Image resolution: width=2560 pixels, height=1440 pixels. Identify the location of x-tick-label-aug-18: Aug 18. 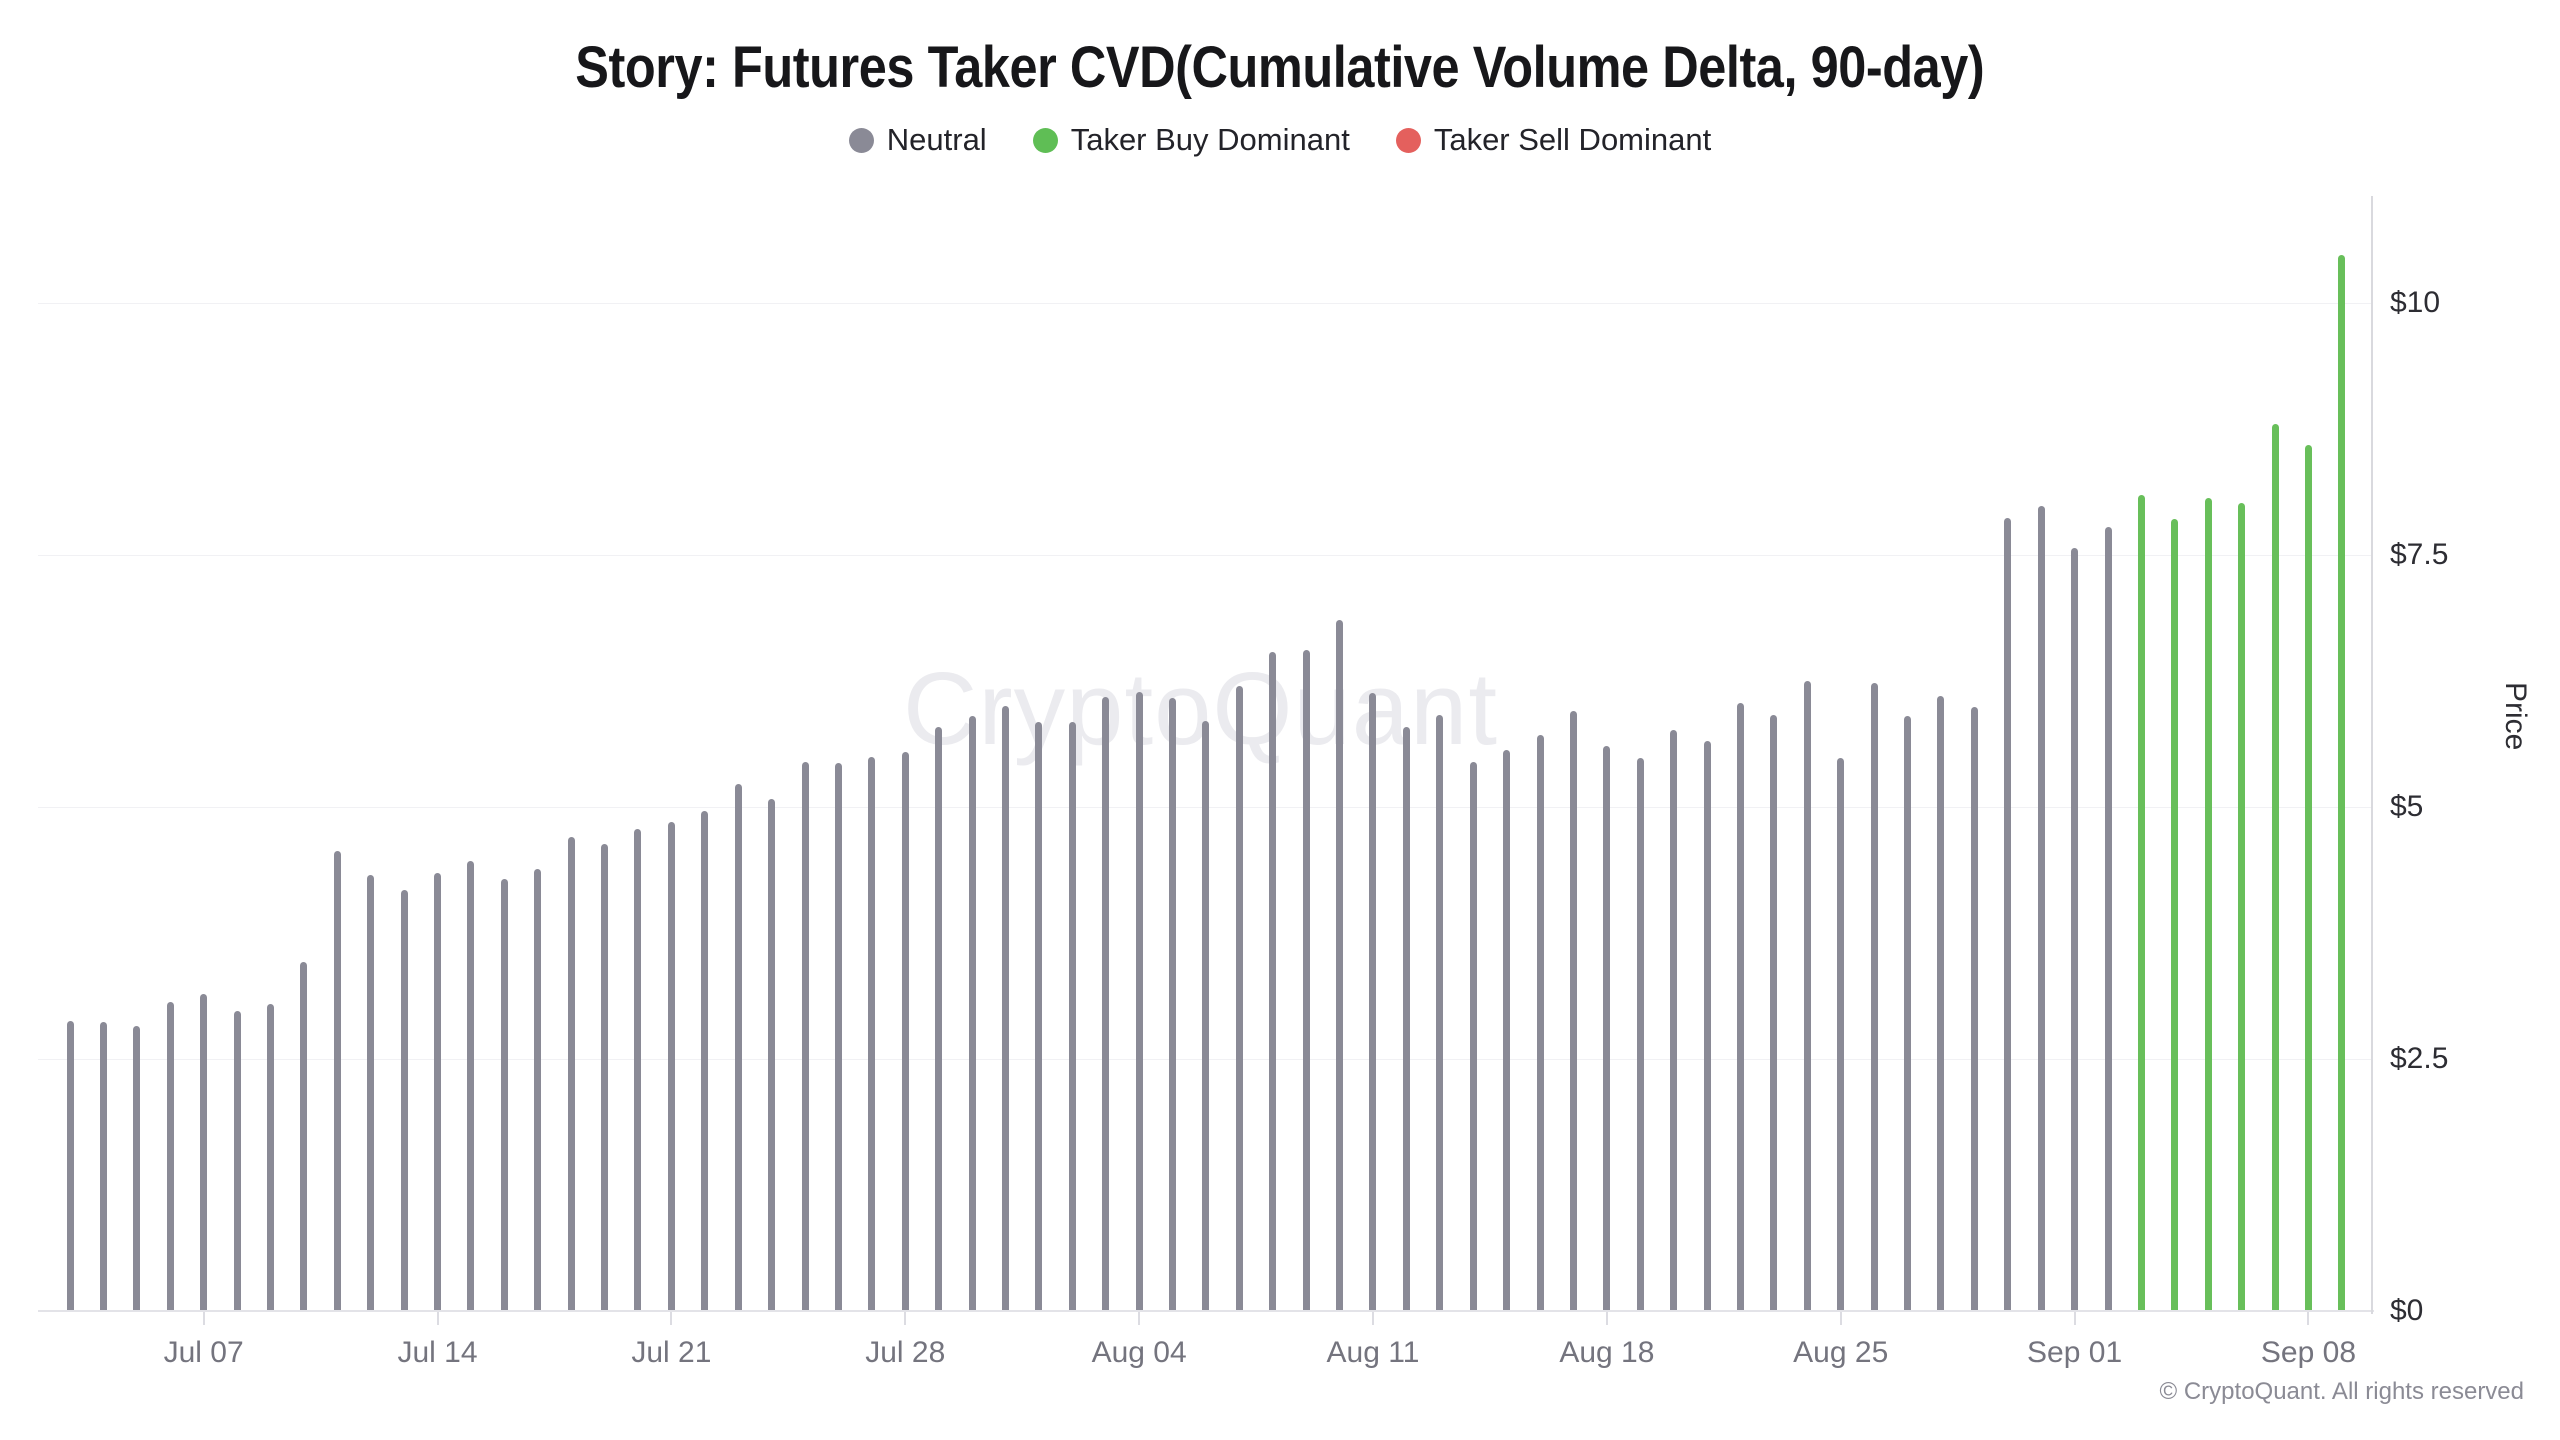
(1607, 1352).